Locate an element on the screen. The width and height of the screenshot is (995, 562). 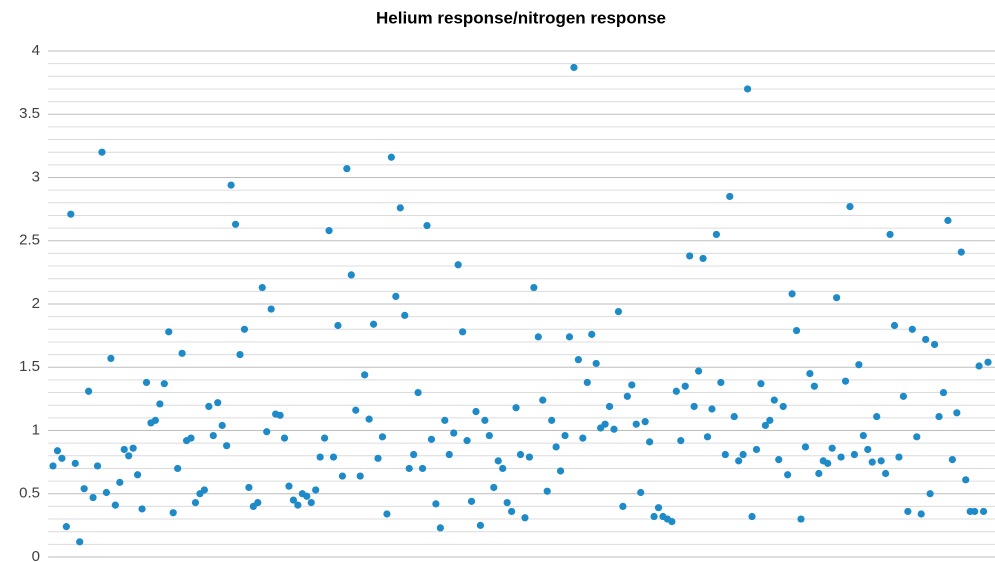
axes: 0 0.5 1 1.5 2 2.5 3 3.5 4 is located at coordinates (29, 302).